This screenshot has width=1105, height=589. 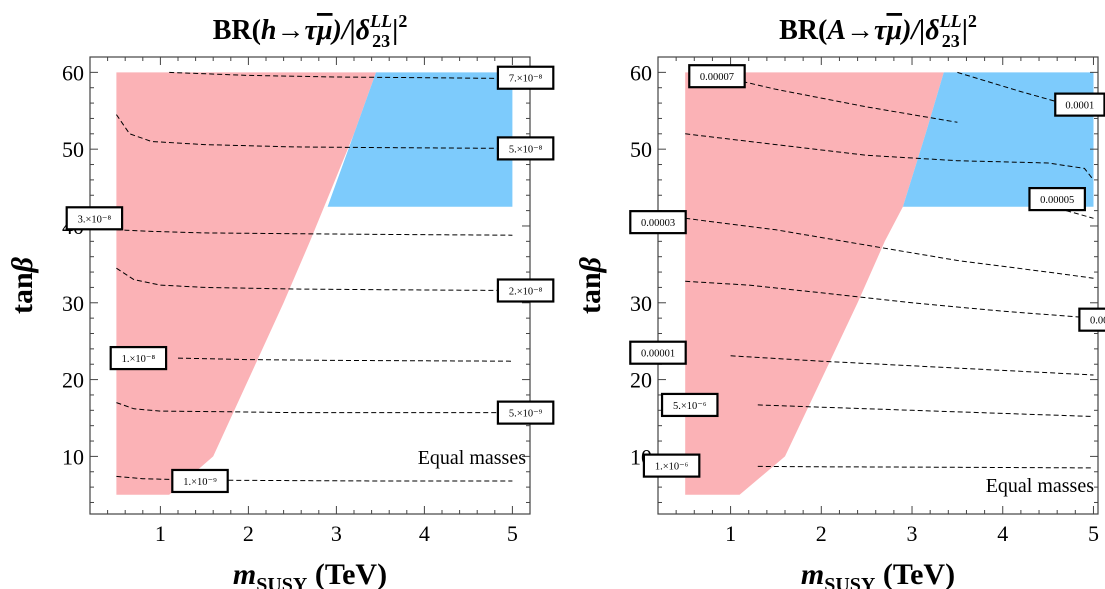 I want to click on contour-label: 0.00007, so click(x=717, y=76).